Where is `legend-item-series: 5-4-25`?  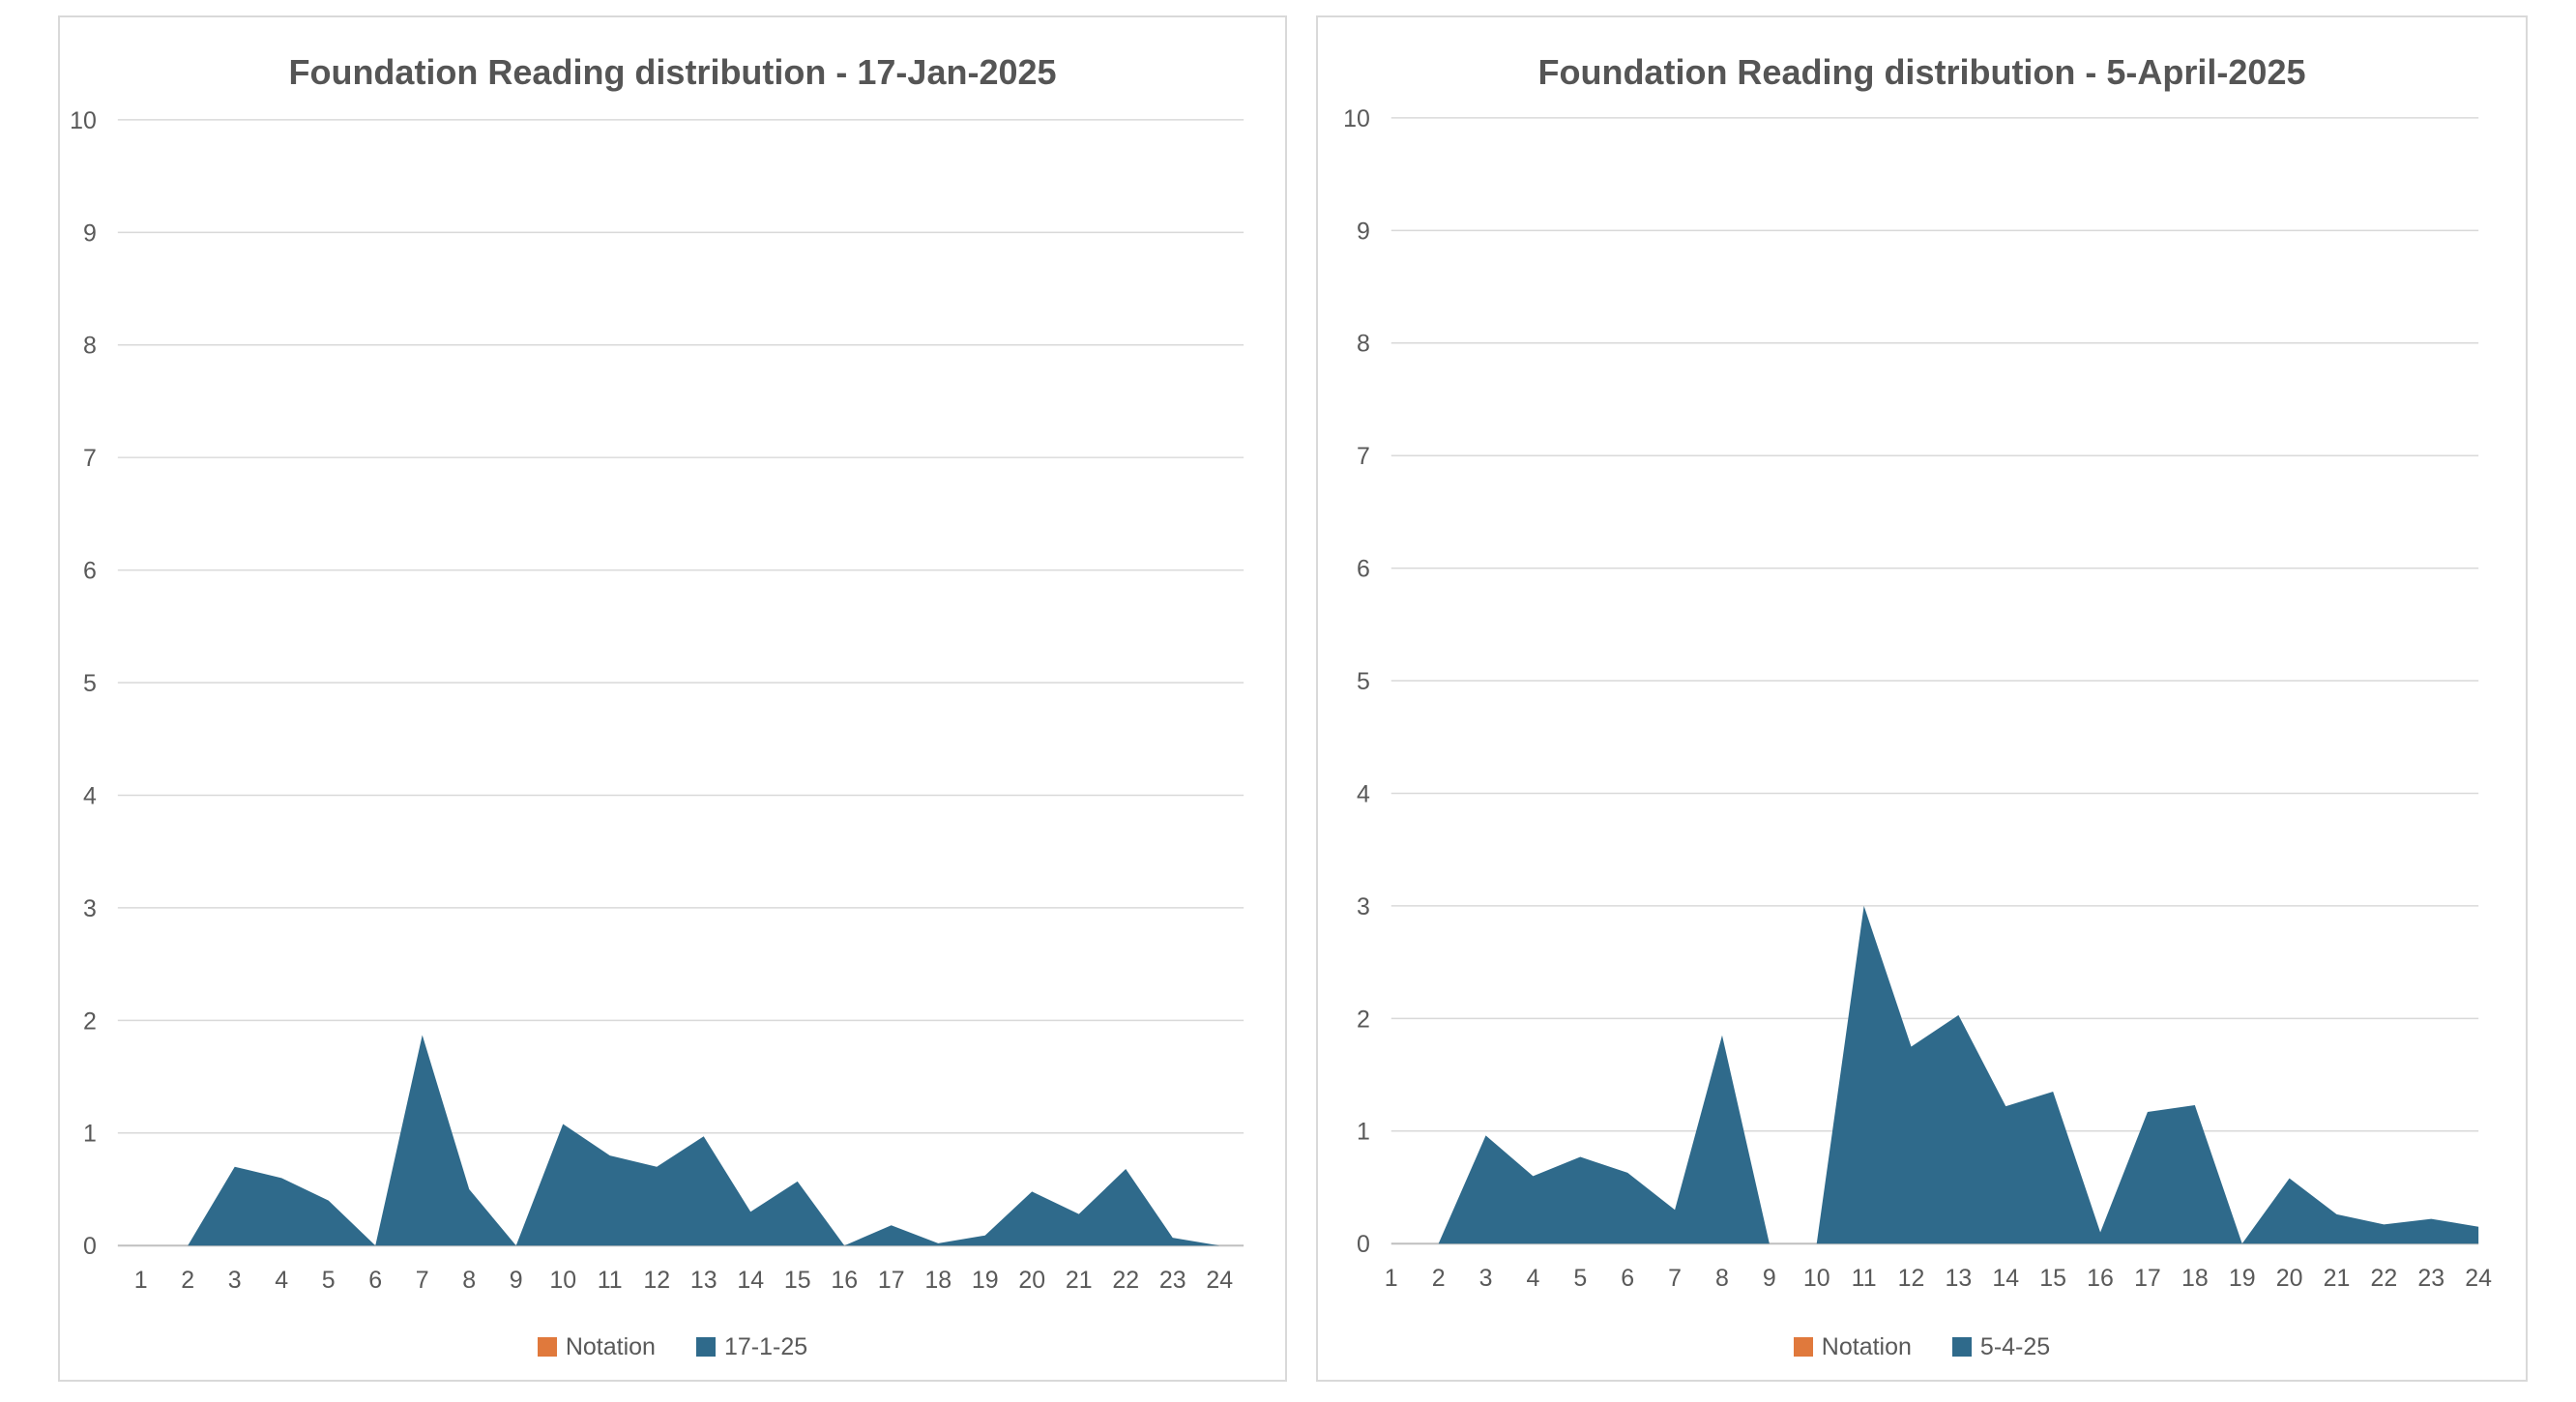
legend-item-series: 5-4-25 is located at coordinates (2001, 1346).